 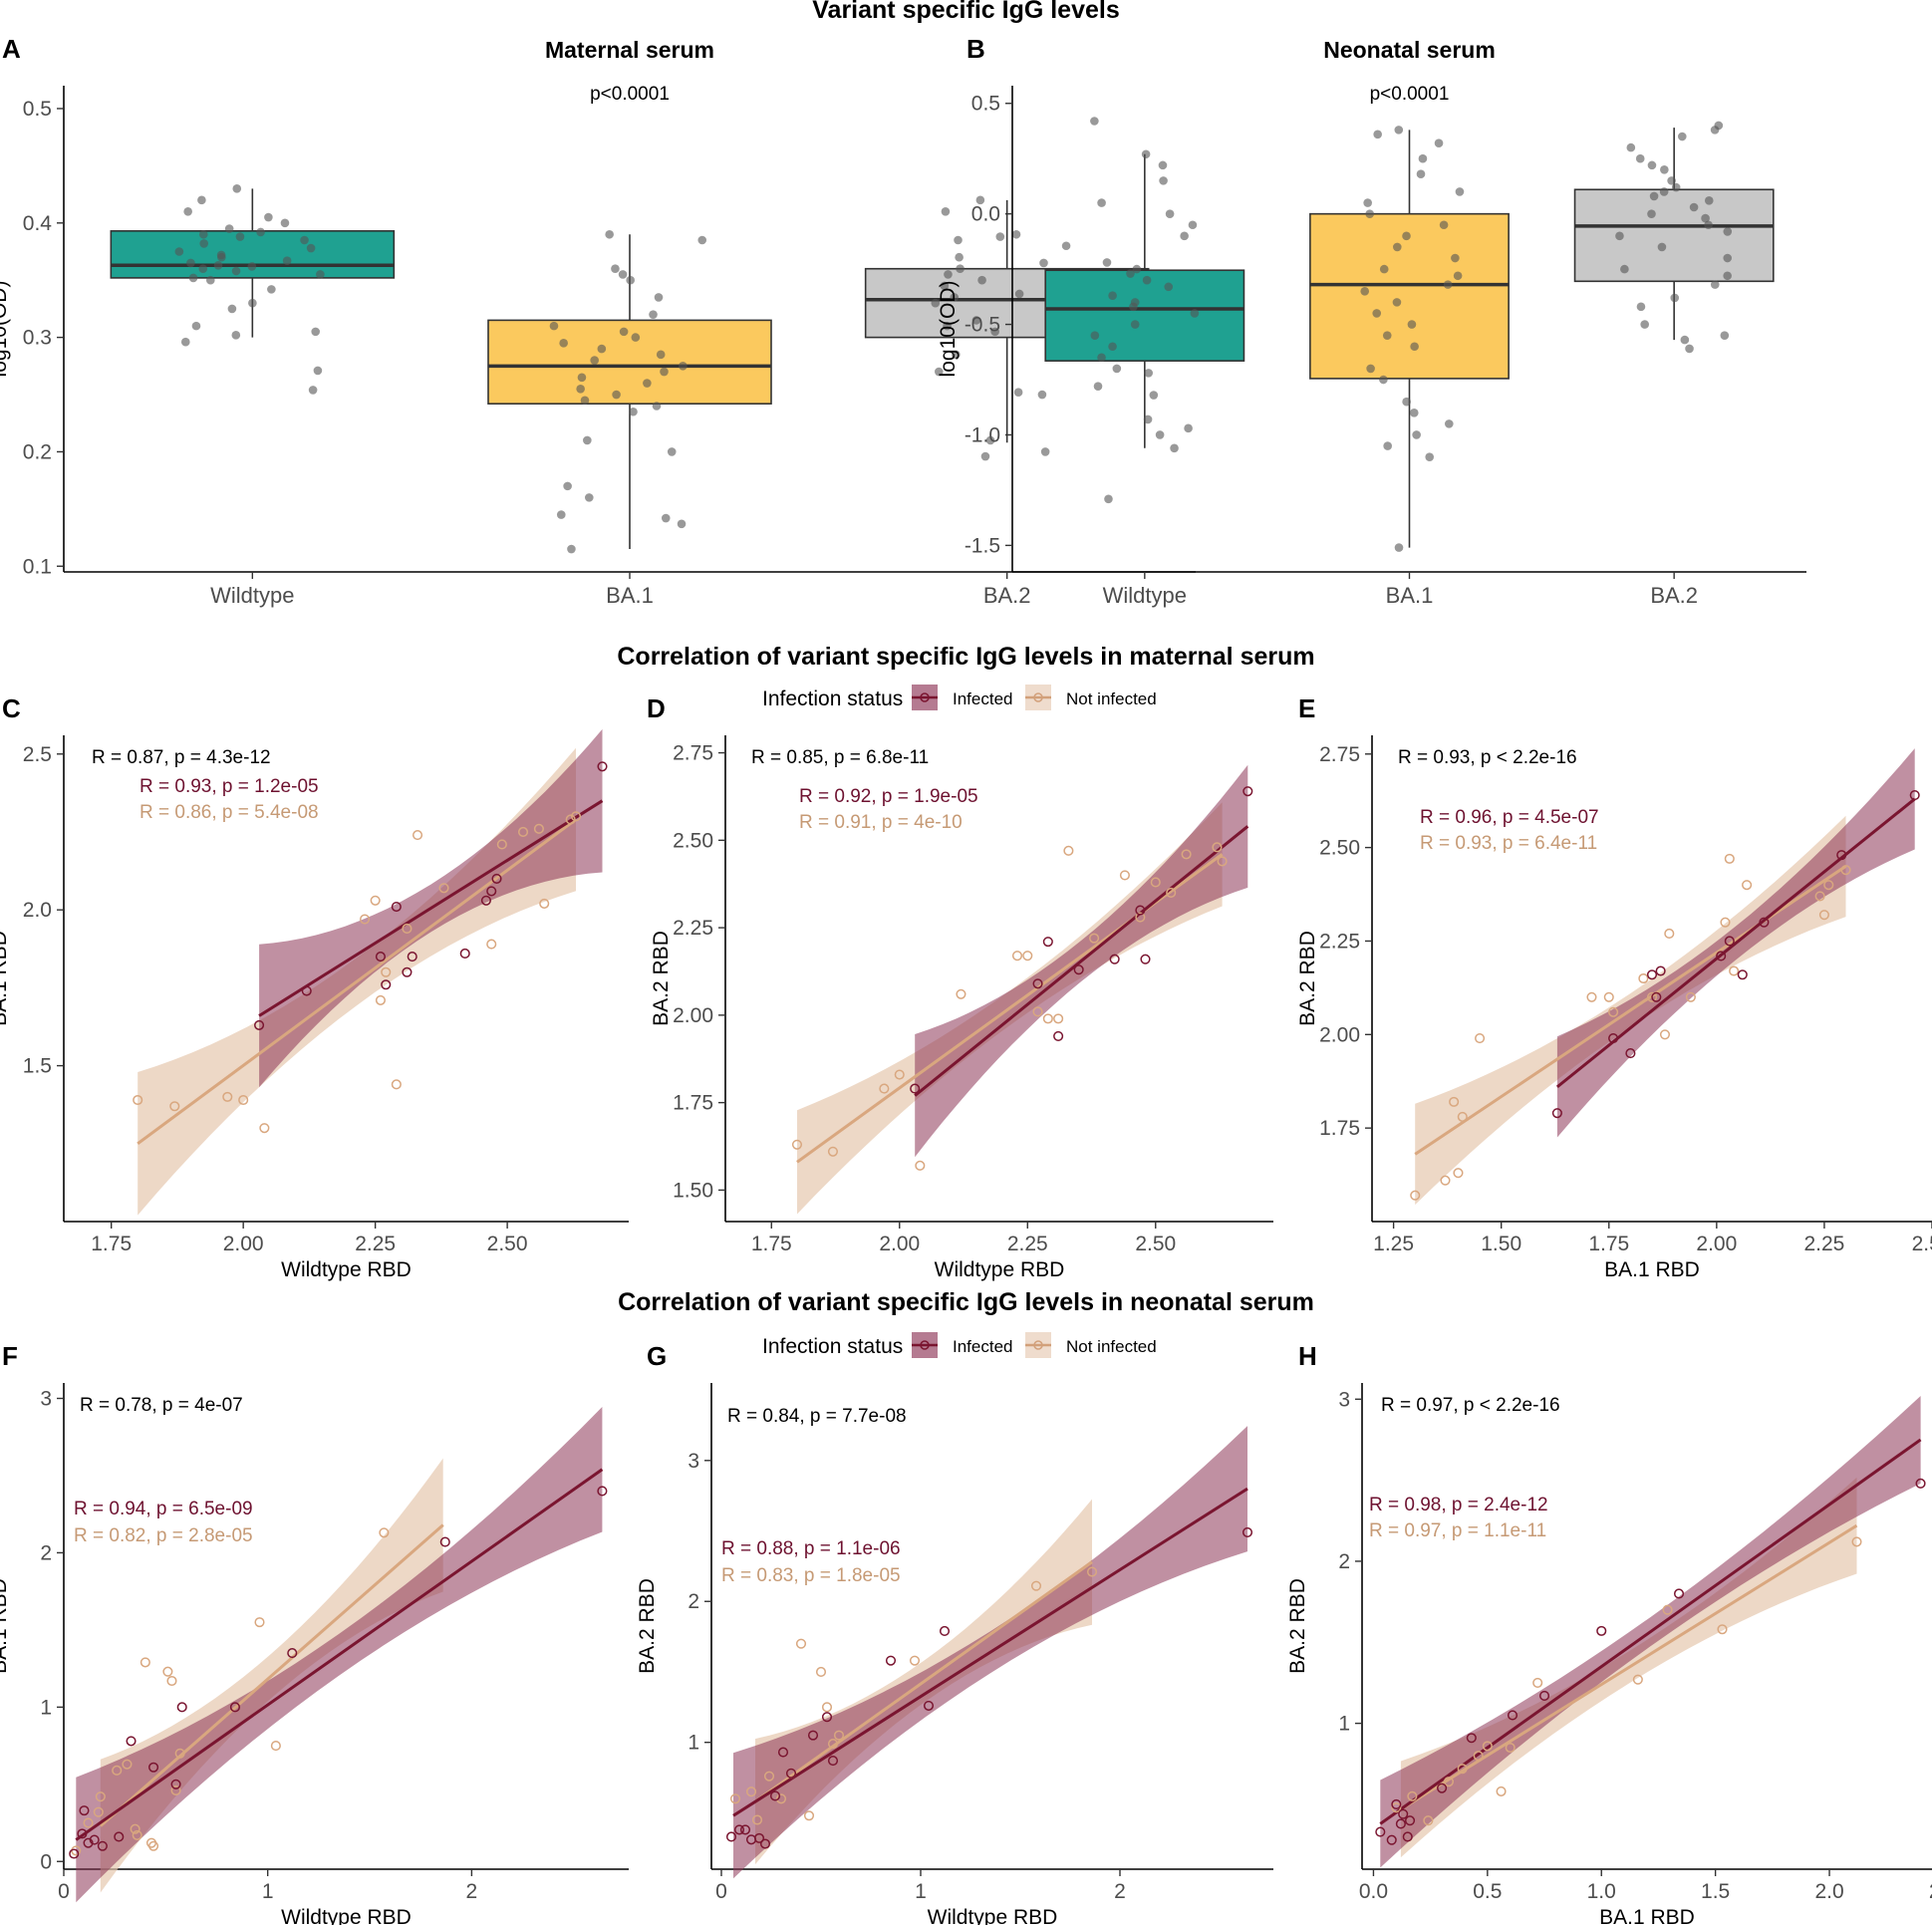 What do you see at coordinates (1674, 595) in the screenshot?
I see `x-tick-label: BA.2` at bounding box center [1674, 595].